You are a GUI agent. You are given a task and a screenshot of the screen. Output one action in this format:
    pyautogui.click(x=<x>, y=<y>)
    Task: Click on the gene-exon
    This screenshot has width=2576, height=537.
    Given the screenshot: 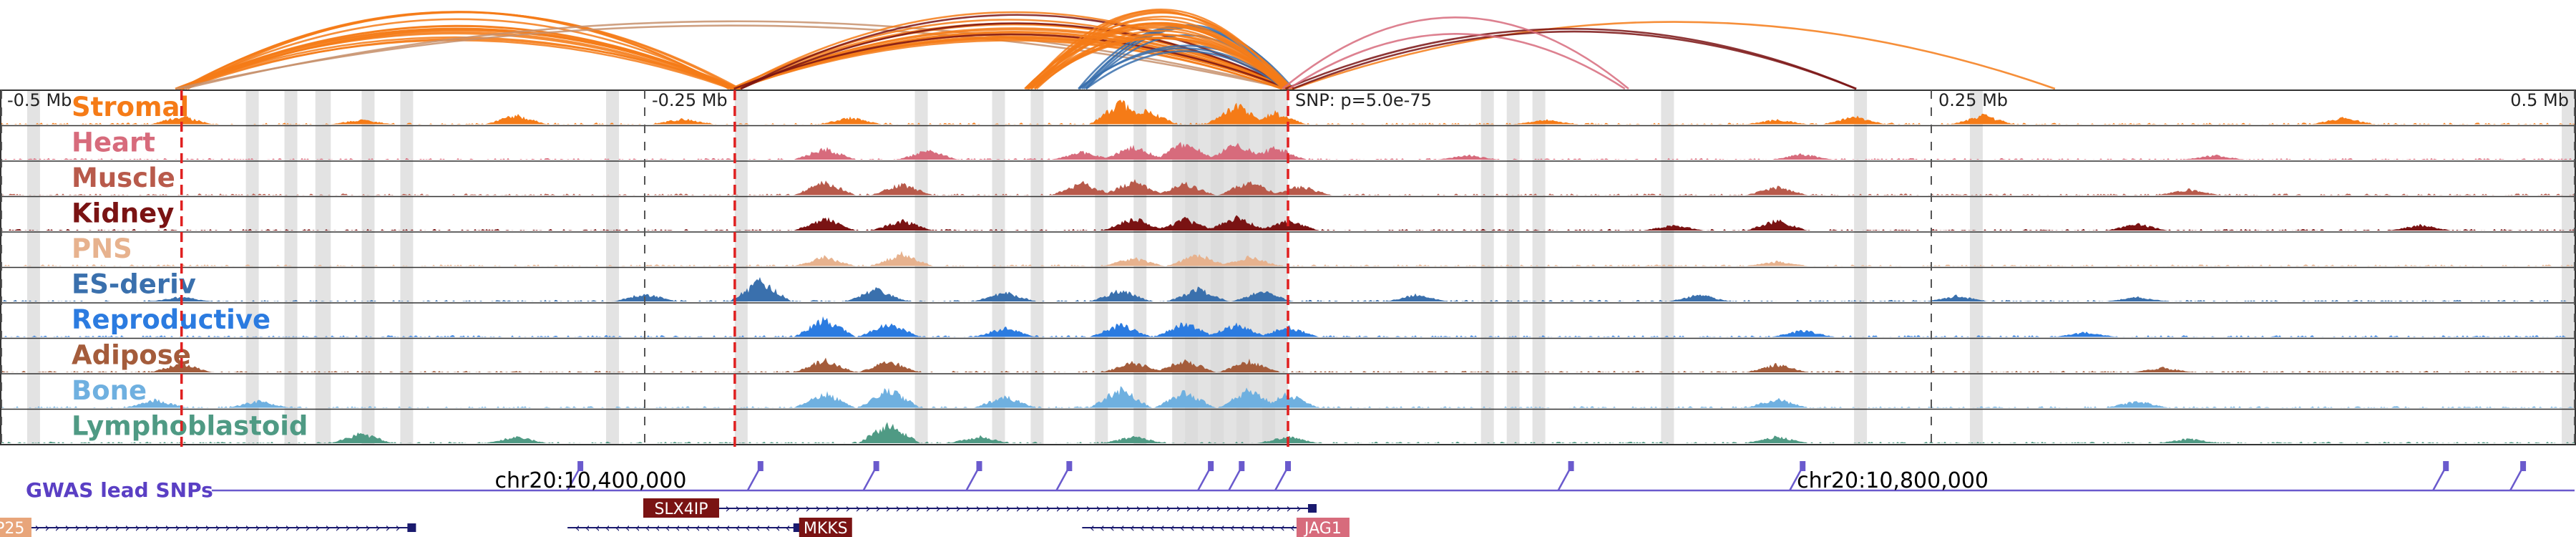 What is the action you would take?
    pyautogui.click(x=411, y=527)
    